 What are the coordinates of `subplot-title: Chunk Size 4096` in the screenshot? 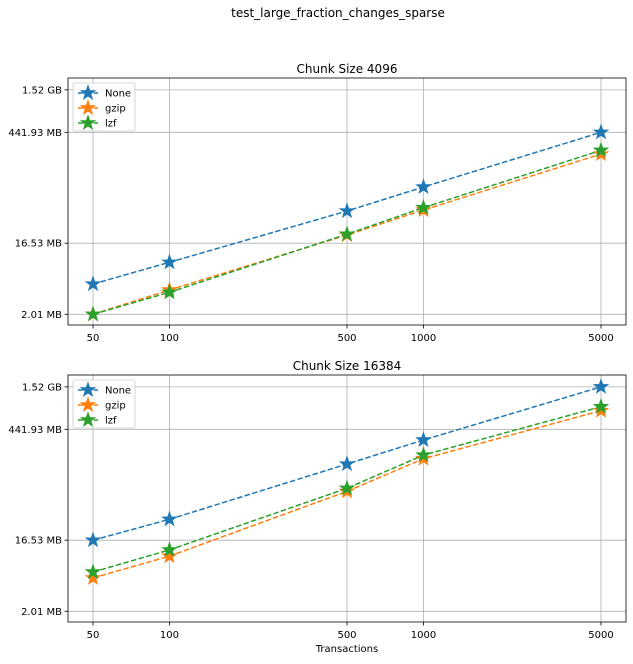 It's located at (347, 69).